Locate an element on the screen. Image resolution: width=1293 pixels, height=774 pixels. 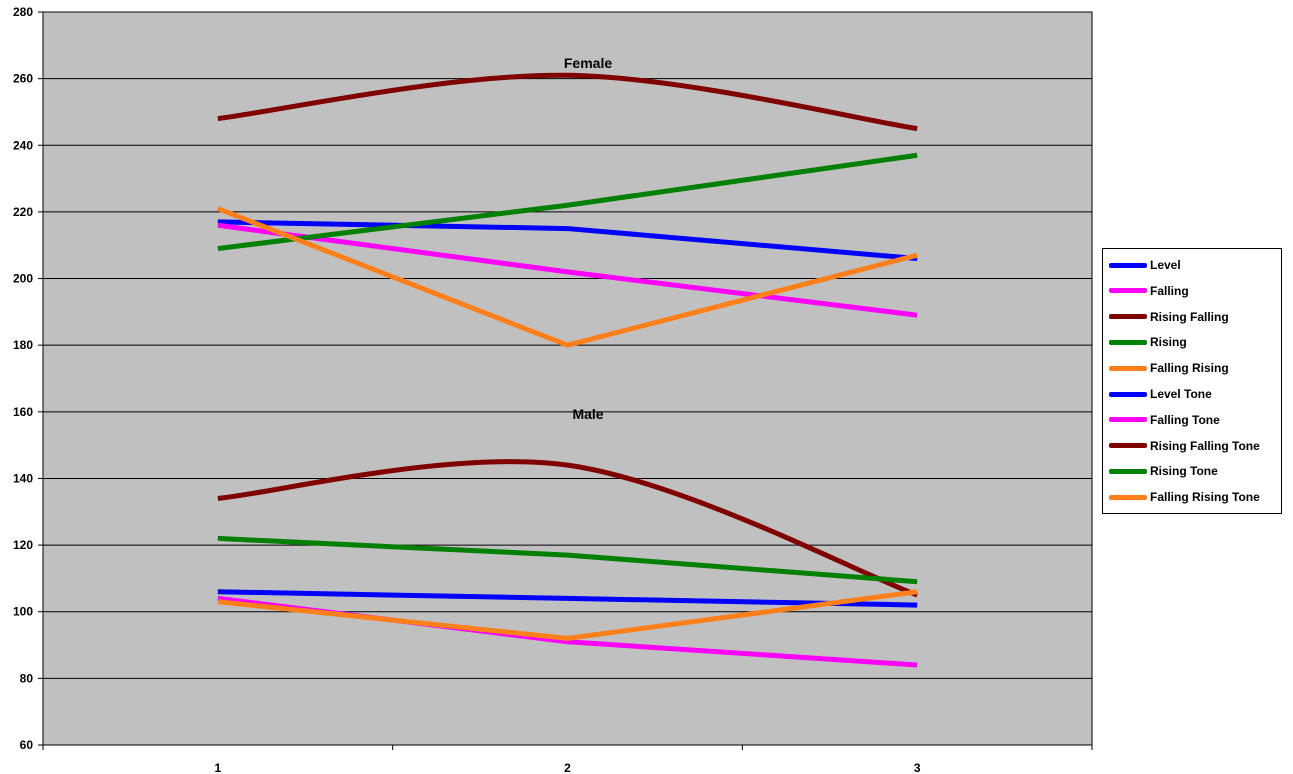
legend-item-falling-rising: Falling Rising is located at coordinates (1169, 368).